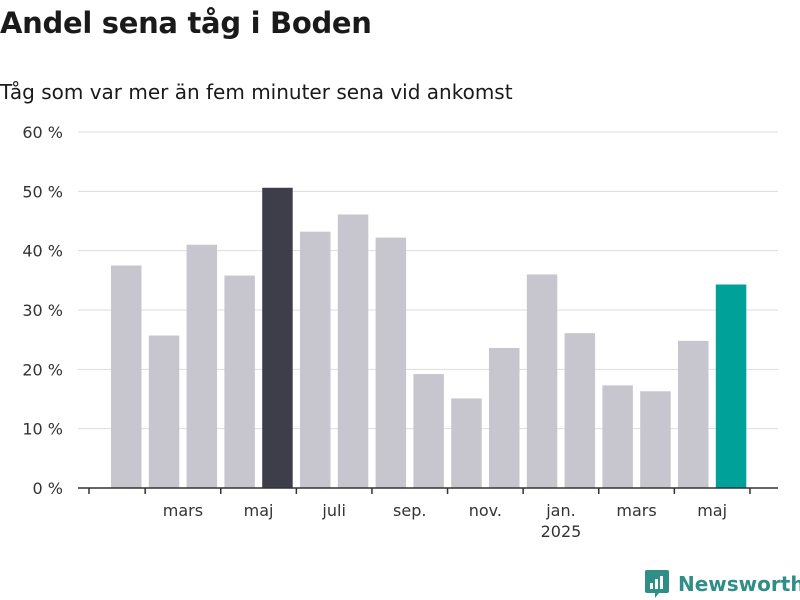  I want to click on brand-name: Newsworthy, so click(739, 584).